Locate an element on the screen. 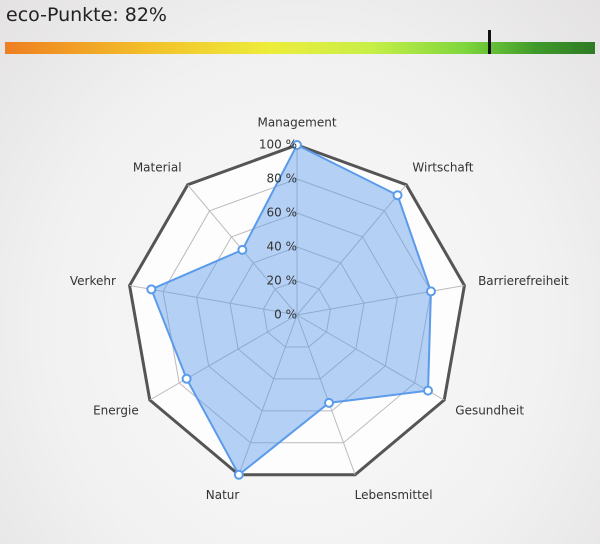 Image resolution: width=600 pixels, height=544 pixels. score-marker is located at coordinates (489, 42).